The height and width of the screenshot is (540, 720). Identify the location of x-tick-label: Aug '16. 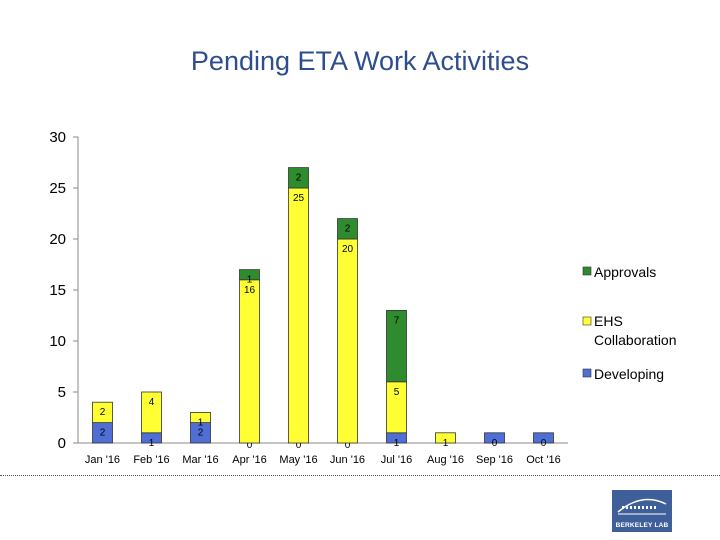
(445, 460).